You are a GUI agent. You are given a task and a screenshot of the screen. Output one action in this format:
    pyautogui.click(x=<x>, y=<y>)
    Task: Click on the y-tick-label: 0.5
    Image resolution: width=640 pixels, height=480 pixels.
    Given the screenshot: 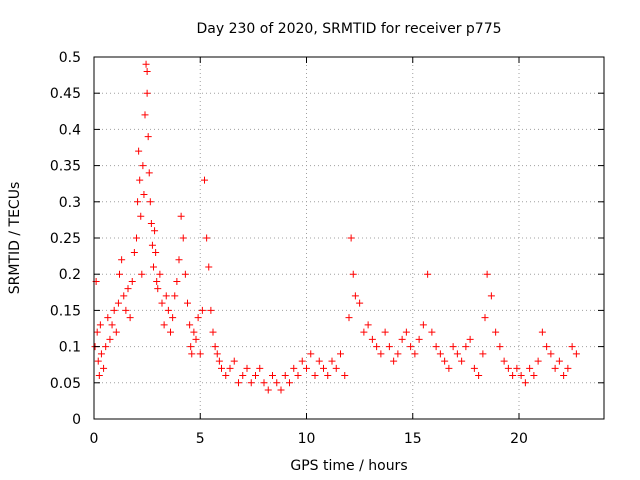 What is the action you would take?
    pyautogui.click(x=70, y=58)
    